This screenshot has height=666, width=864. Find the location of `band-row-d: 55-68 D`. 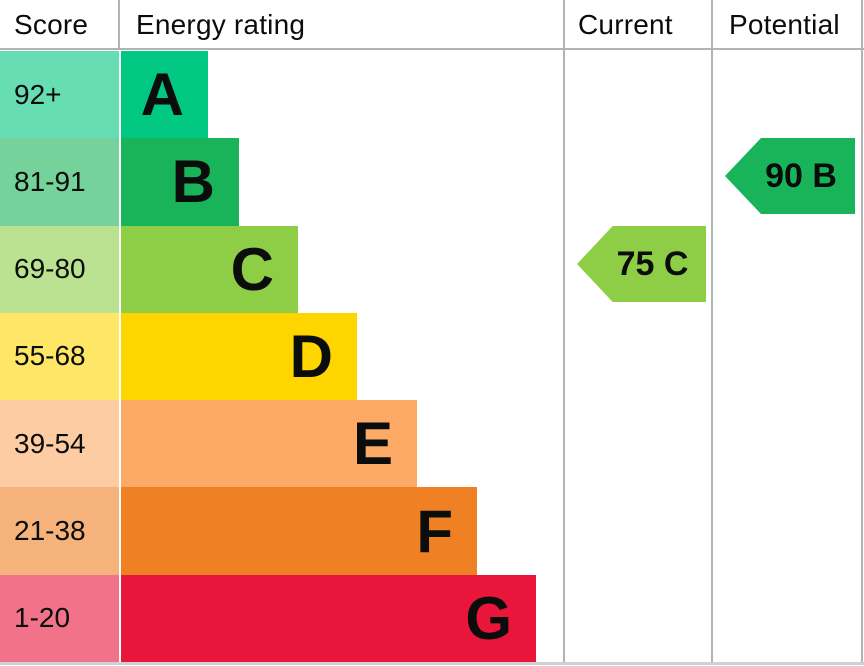

band-row-d: 55-68 D is located at coordinates (432, 356).